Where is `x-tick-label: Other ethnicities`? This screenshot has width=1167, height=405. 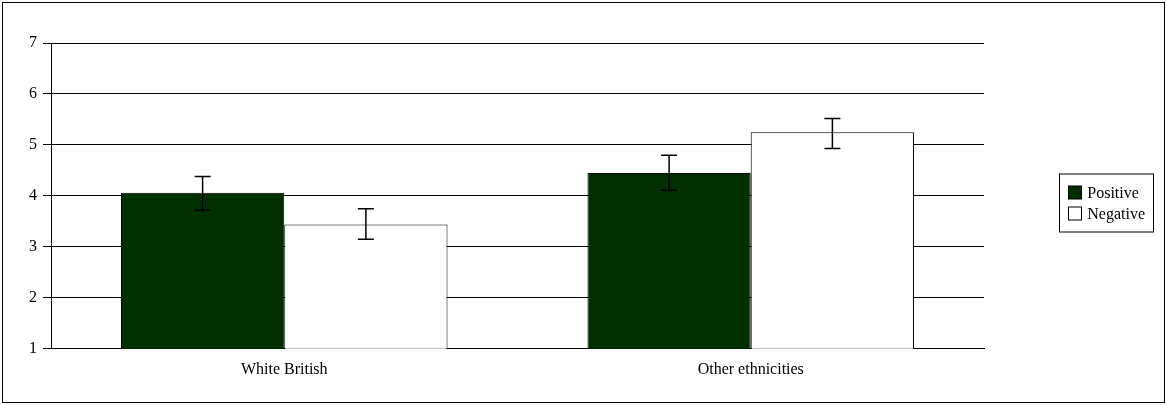 x-tick-label: Other ethnicities is located at coordinates (750, 368).